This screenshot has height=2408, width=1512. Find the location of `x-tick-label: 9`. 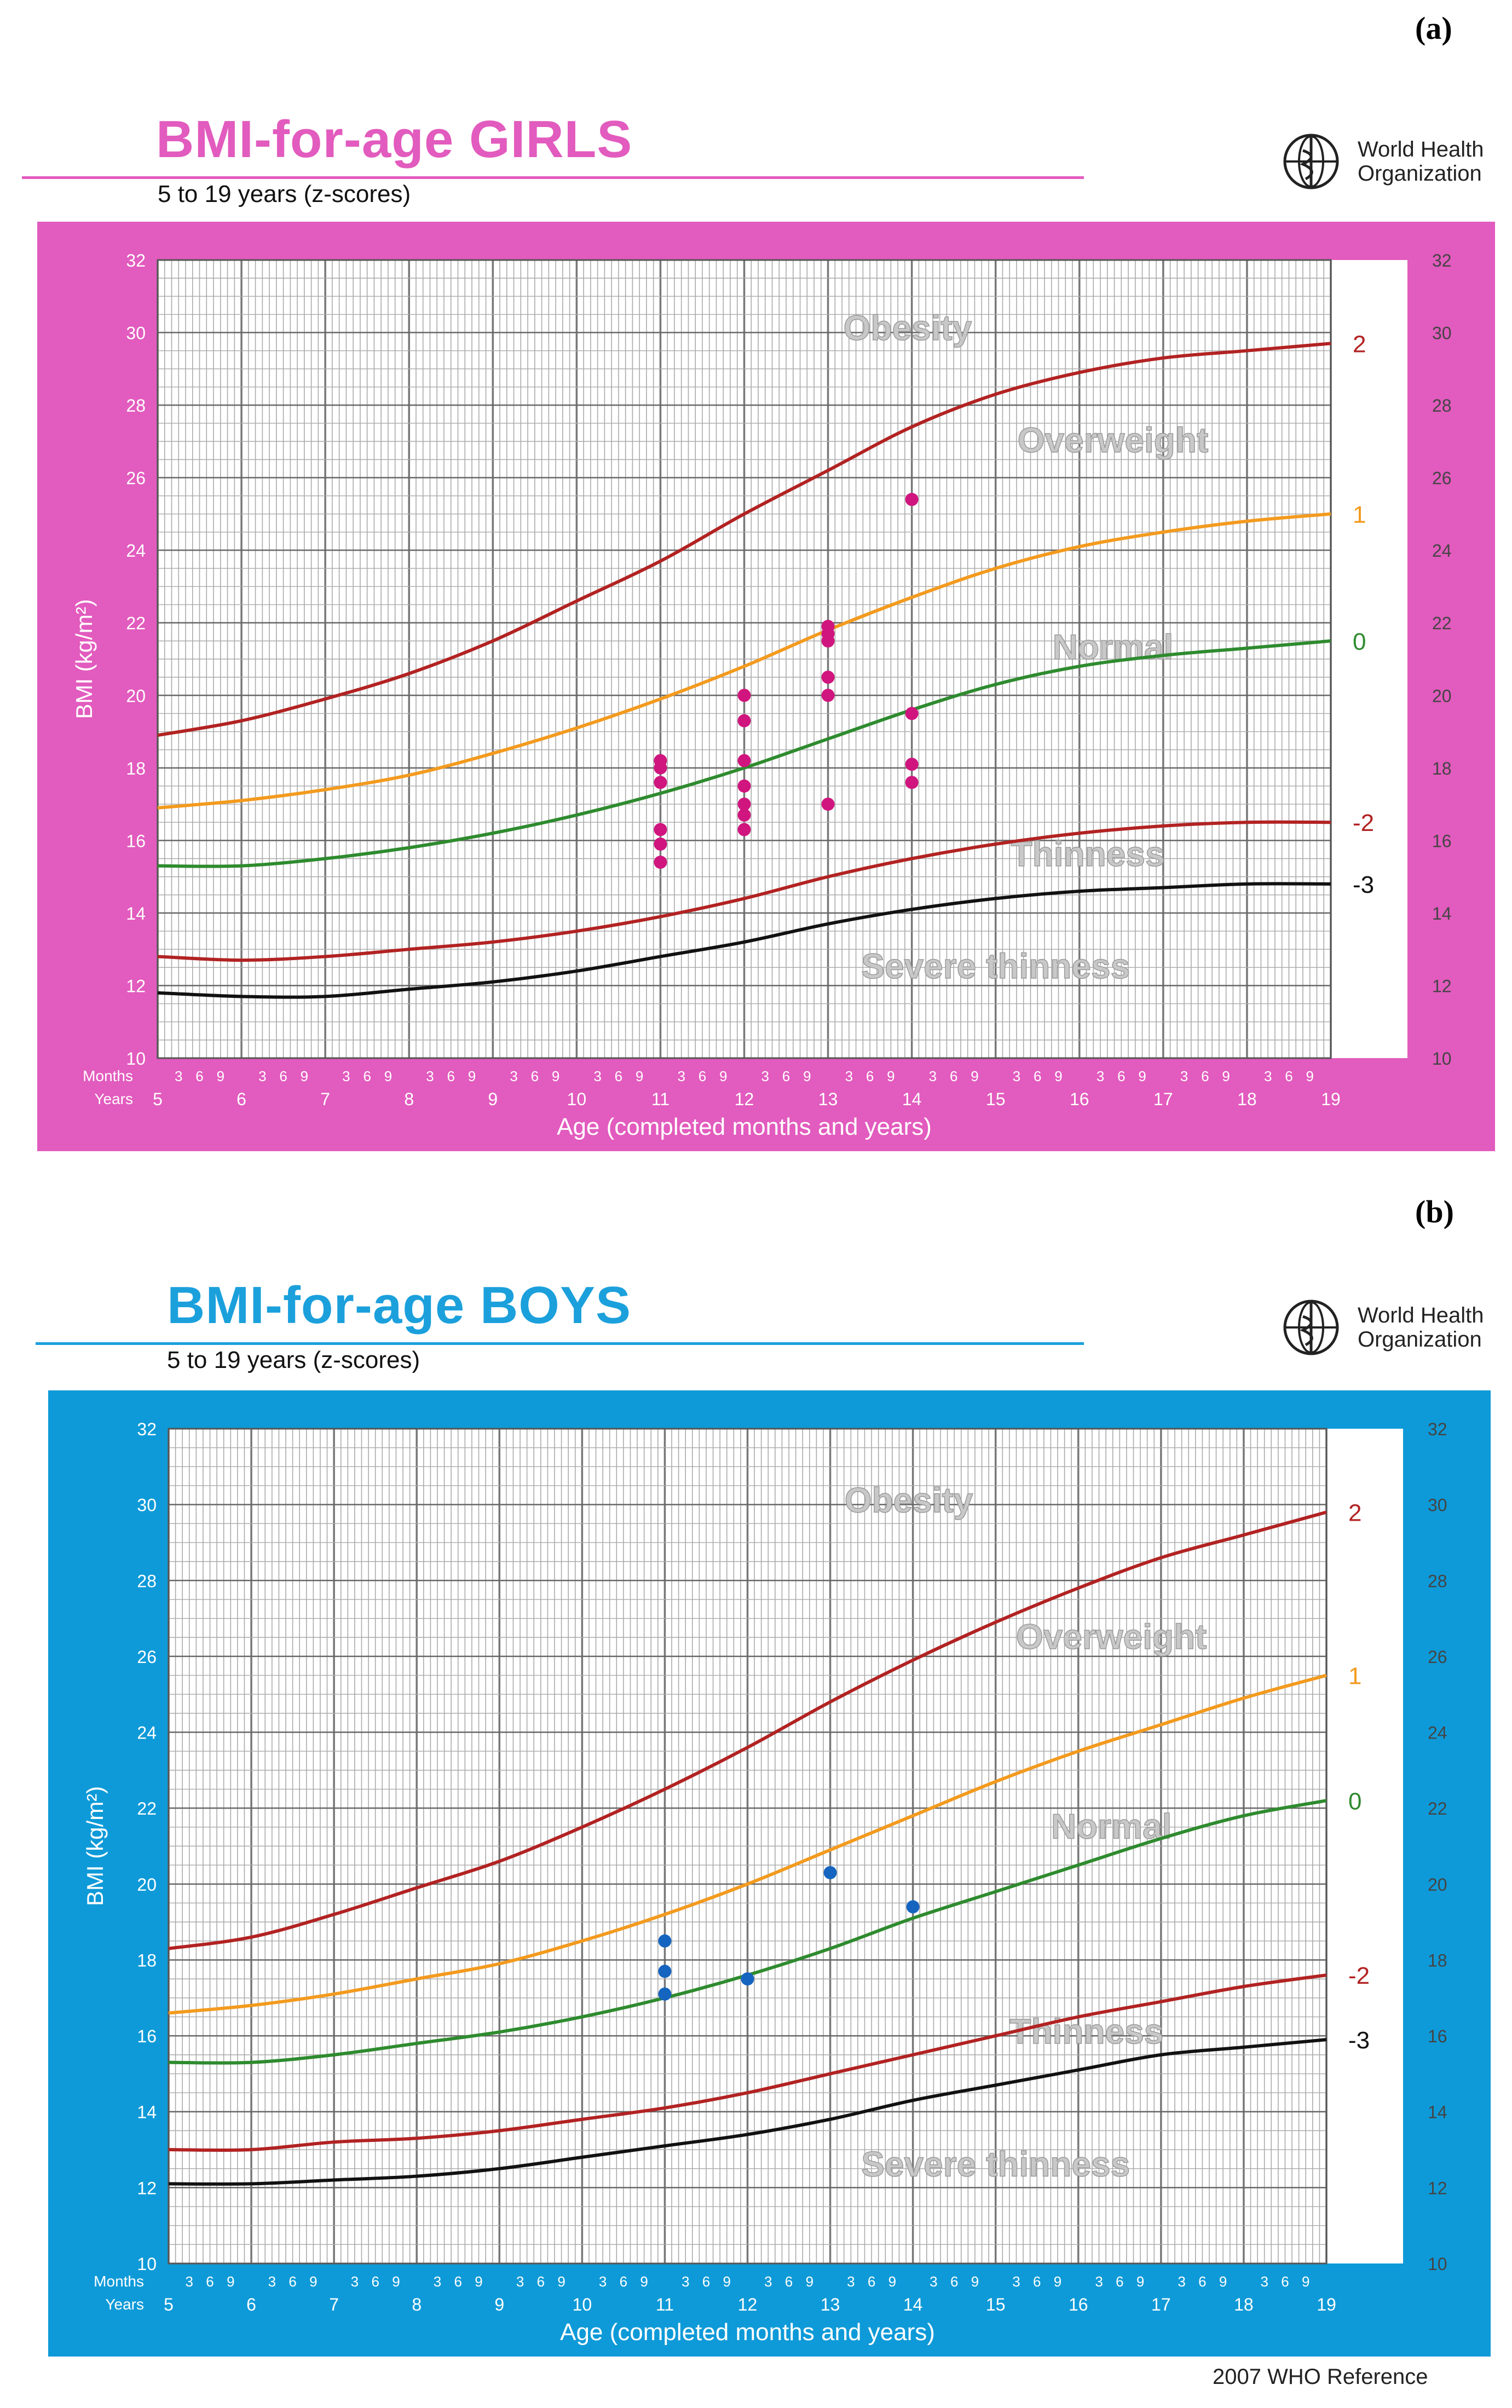

x-tick-label: 9 is located at coordinates (493, 1099).